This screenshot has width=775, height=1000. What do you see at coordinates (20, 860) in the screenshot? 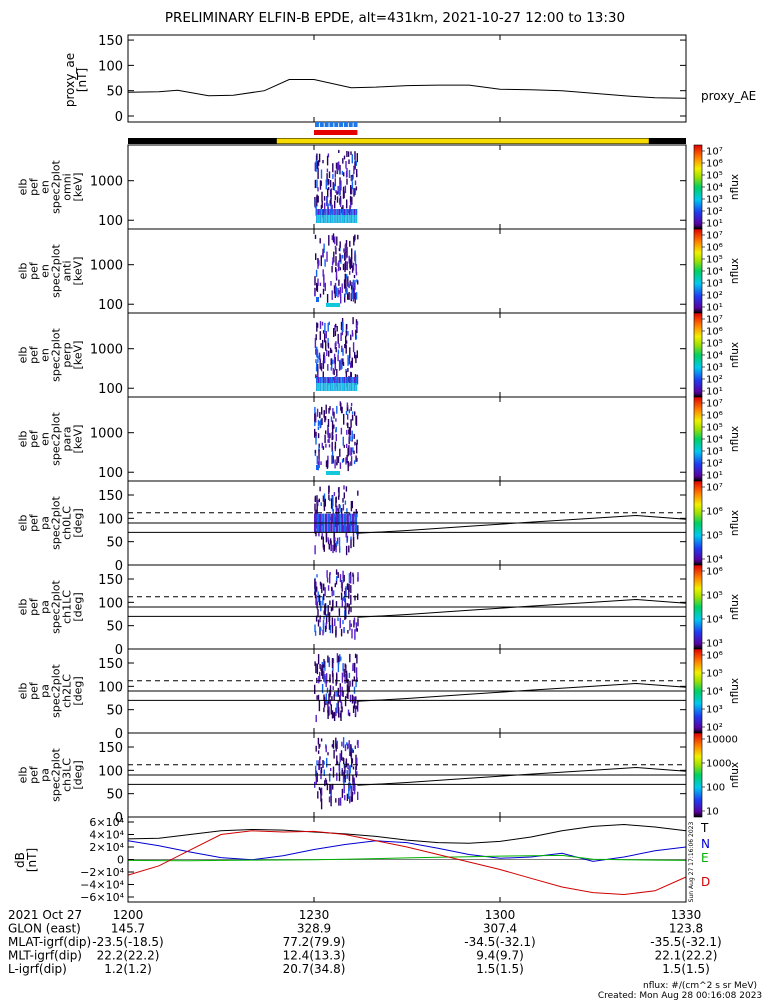
I see `bfield-ylabel-line: dB` at bounding box center [20, 860].